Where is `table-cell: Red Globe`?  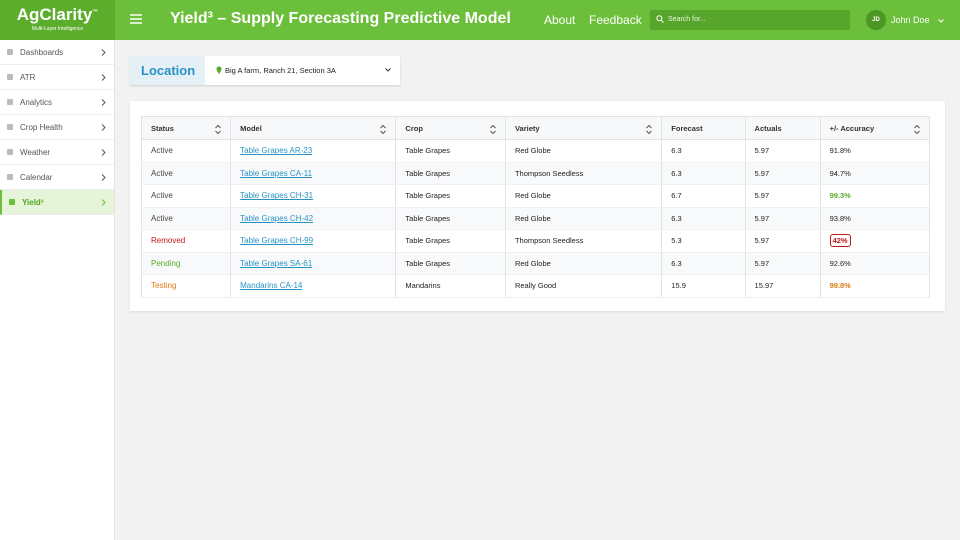 table-cell: Red Globe is located at coordinates (583, 263).